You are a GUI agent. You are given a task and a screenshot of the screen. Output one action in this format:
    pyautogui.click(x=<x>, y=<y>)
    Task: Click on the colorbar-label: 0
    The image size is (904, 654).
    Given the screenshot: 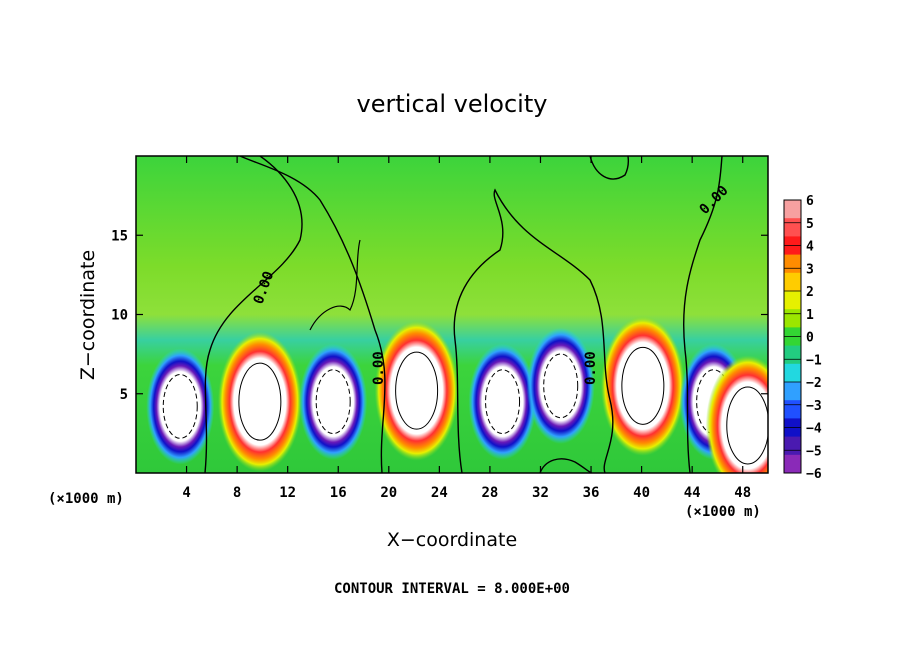 What is the action you would take?
    pyautogui.click(x=810, y=338)
    